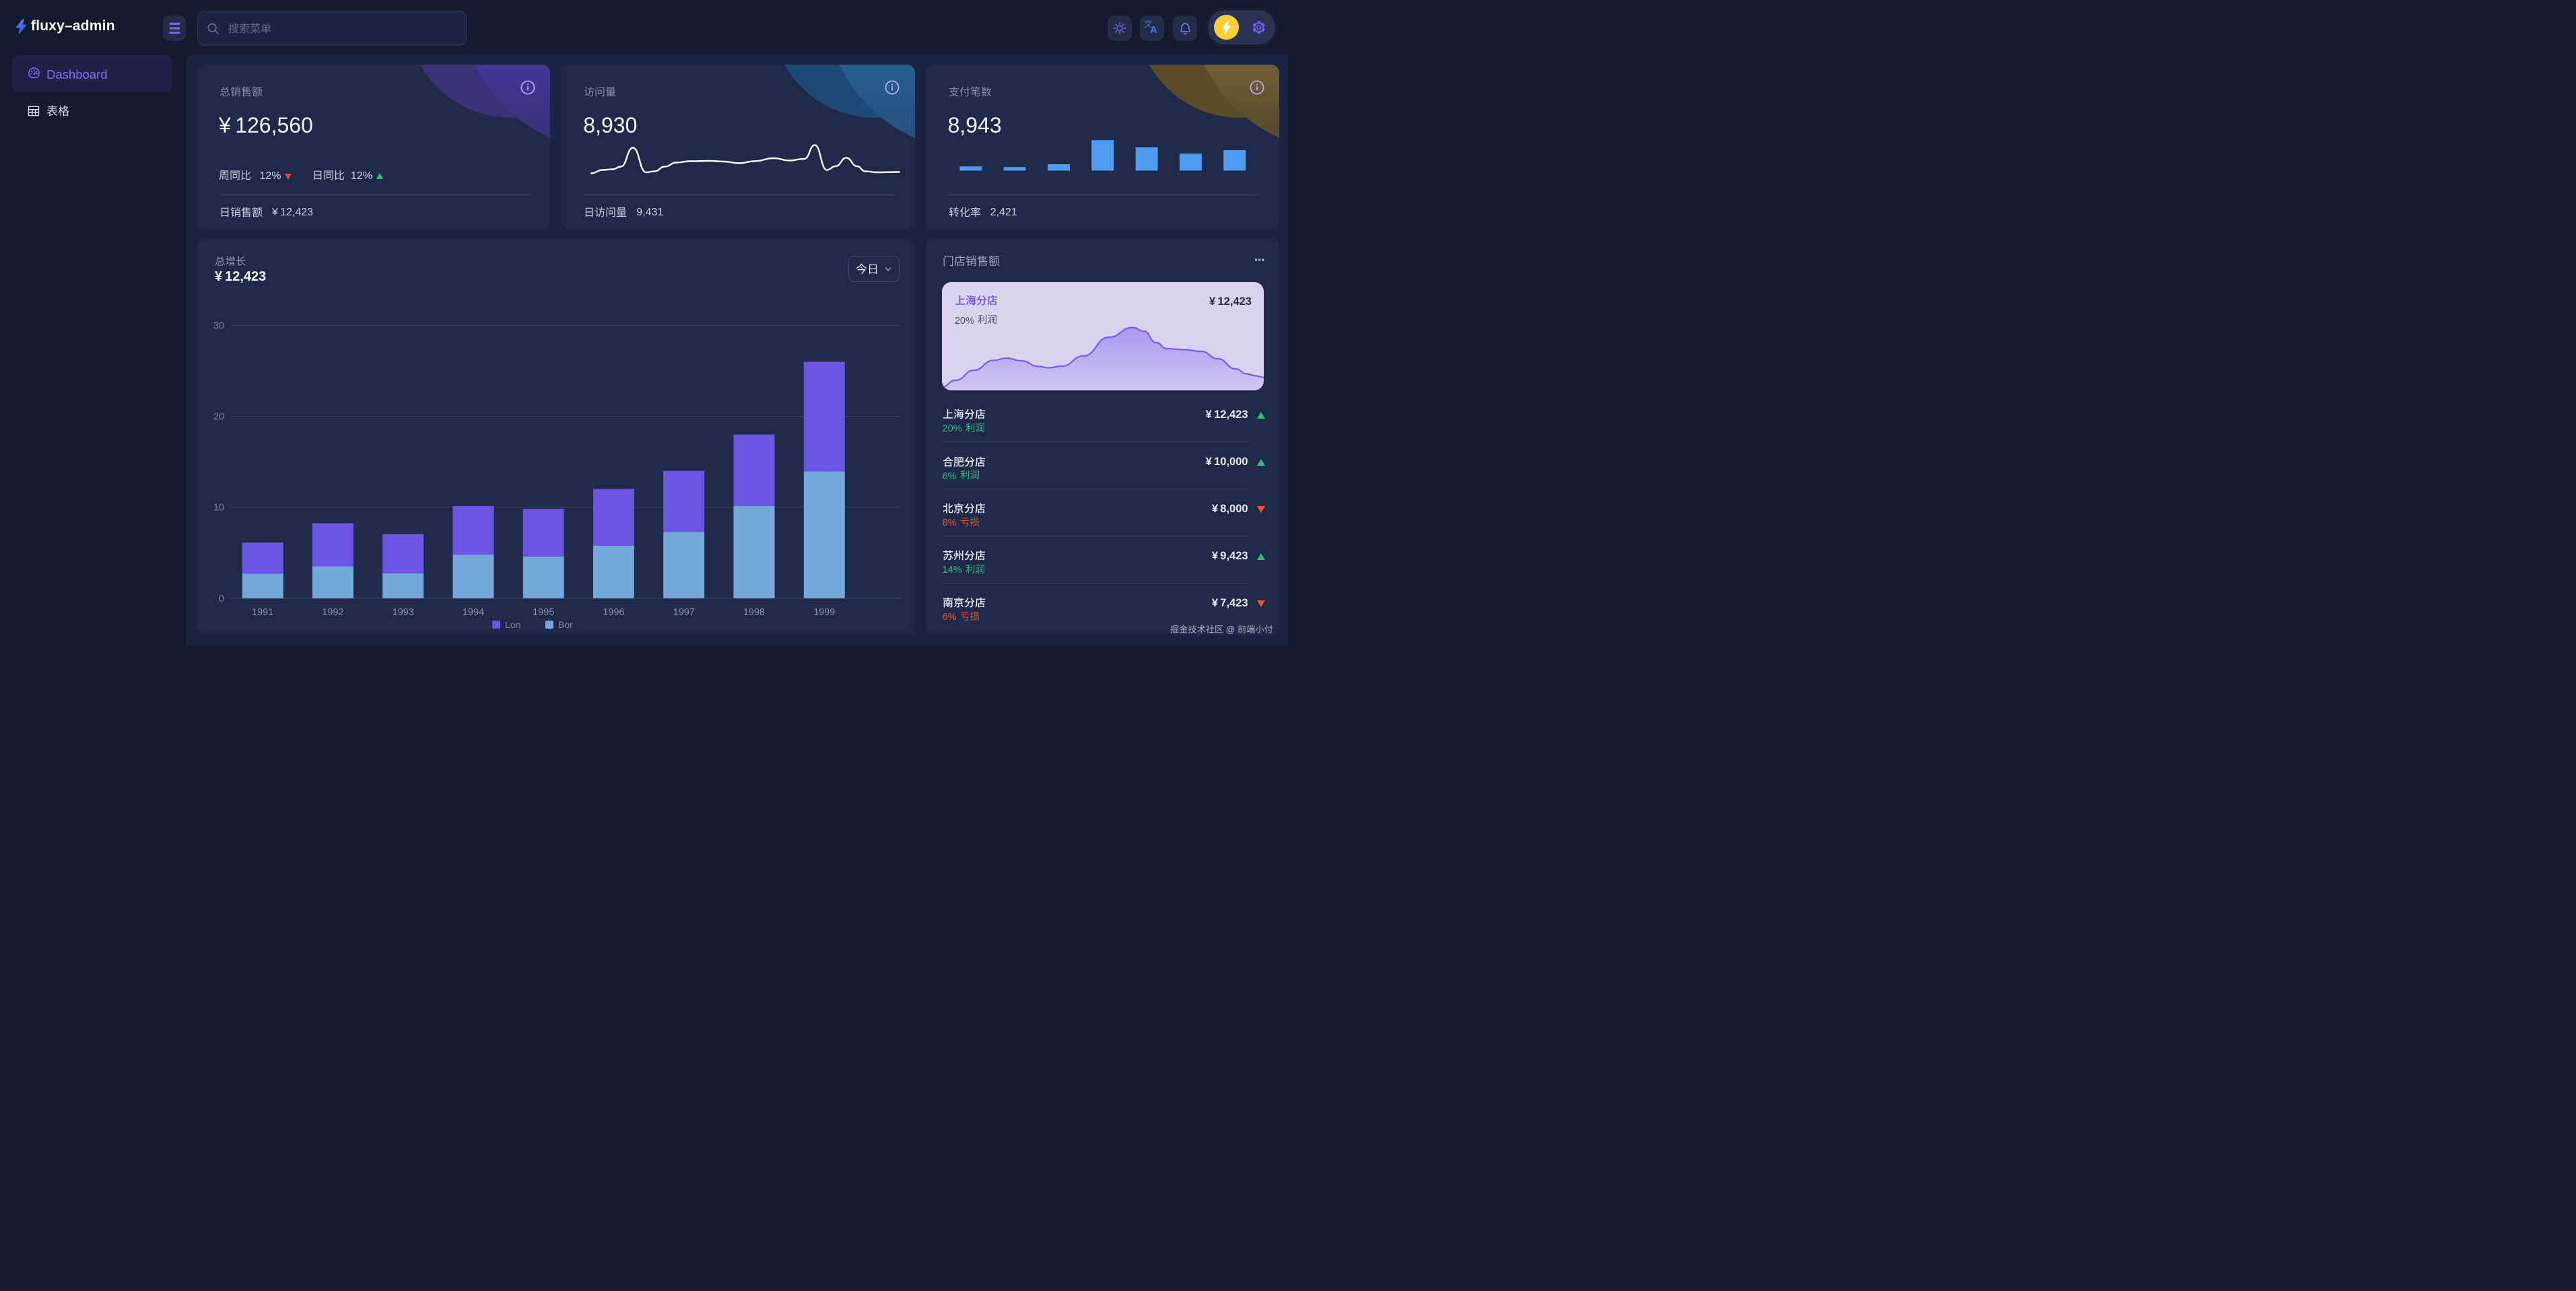 The image size is (2576, 1291). I want to click on svg-text: 1994, so click(474, 612).